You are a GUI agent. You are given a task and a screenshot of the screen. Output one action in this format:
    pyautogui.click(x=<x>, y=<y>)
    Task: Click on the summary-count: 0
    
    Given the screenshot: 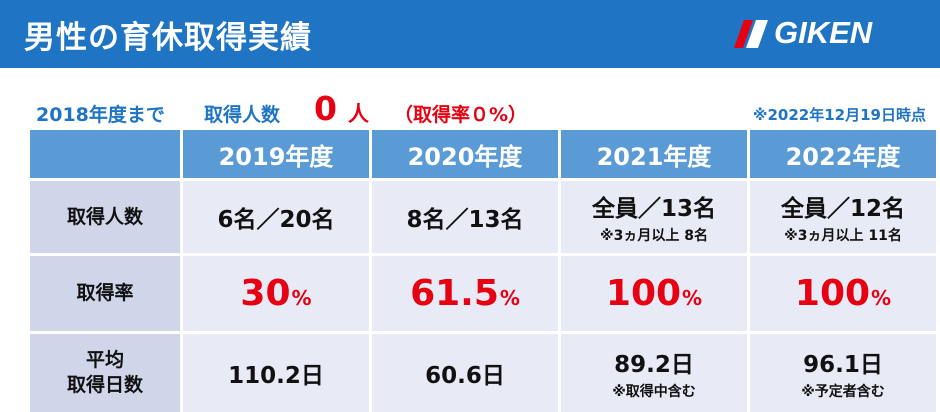 What is the action you would take?
    pyautogui.click(x=325, y=108)
    